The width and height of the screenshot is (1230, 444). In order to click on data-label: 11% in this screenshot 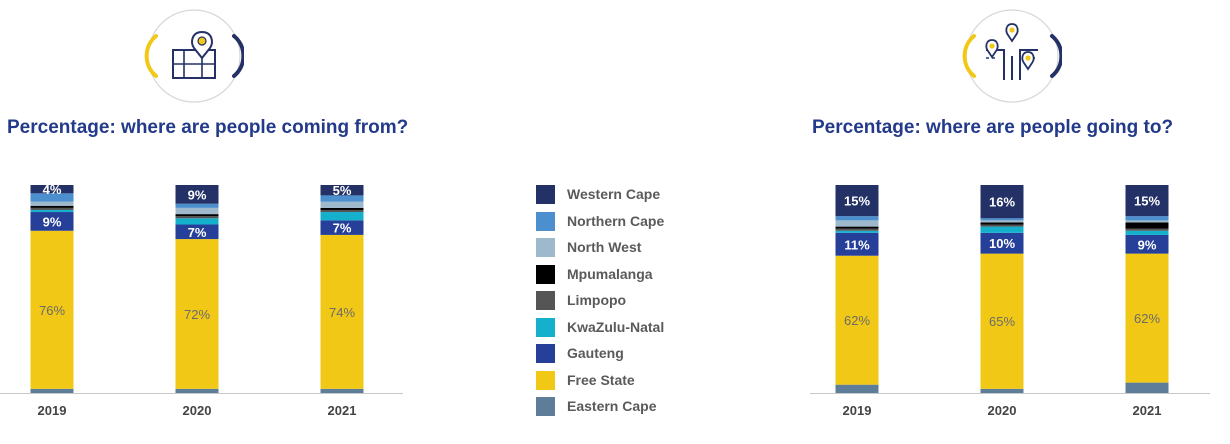, I will do `click(857, 244)`.